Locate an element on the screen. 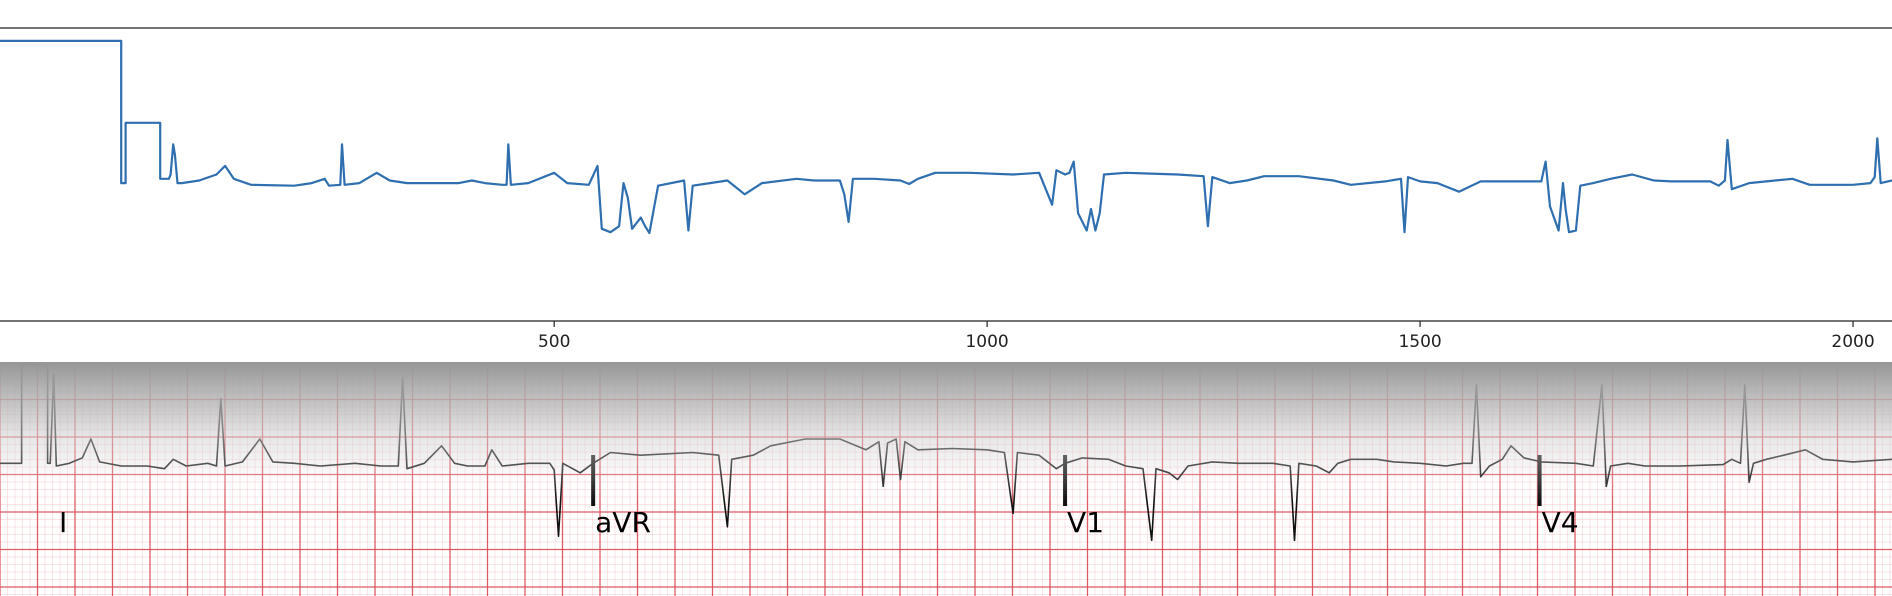 The width and height of the screenshot is (1892, 596). x-tick-label: 1500 is located at coordinates (1419, 342).